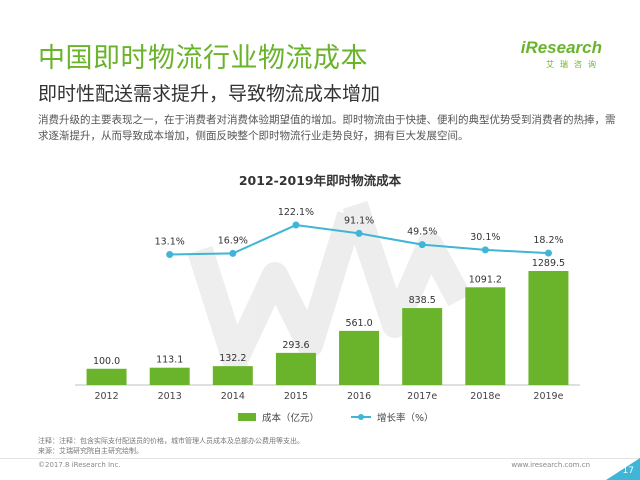 The width and height of the screenshot is (640, 480). What do you see at coordinates (232, 375) in the screenshot?
I see `bar-2014` at bounding box center [232, 375].